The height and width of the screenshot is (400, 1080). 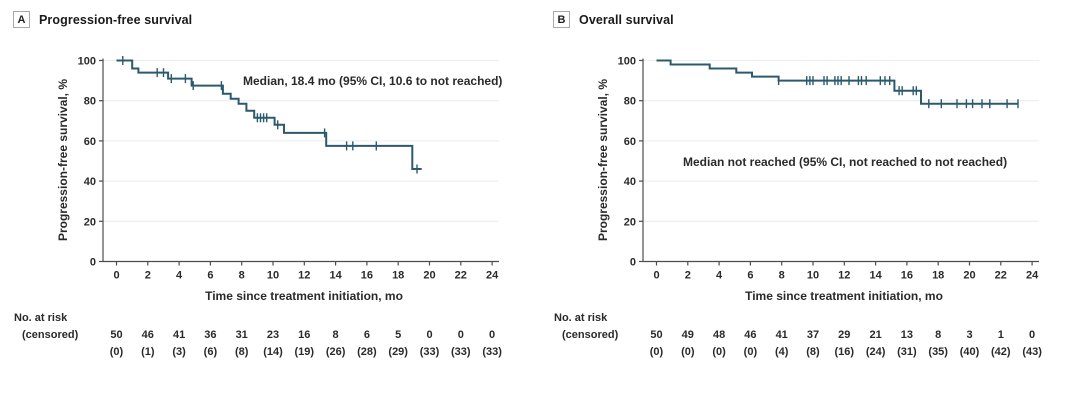 What do you see at coordinates (148, 276) in the screenshot?
I see `x-tick-label: 2` at bounding box center [148, 276].